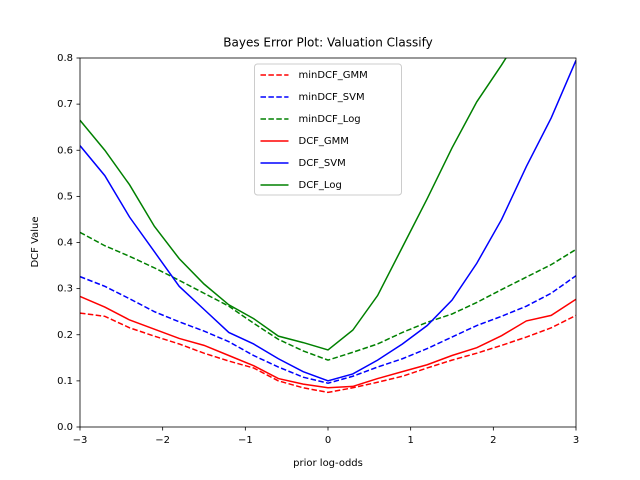  Describe the element at coordinates (65, 381) in the screenshot. I see `y-tick-label: 0.1` at that location.